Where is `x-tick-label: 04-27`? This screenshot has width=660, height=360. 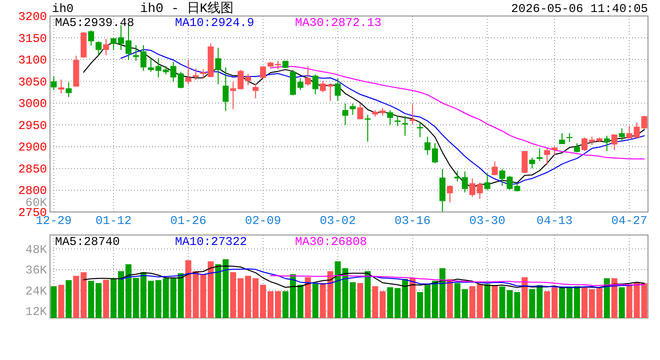
x-tick-label: 04-27 is located at coordinates (629, 221).